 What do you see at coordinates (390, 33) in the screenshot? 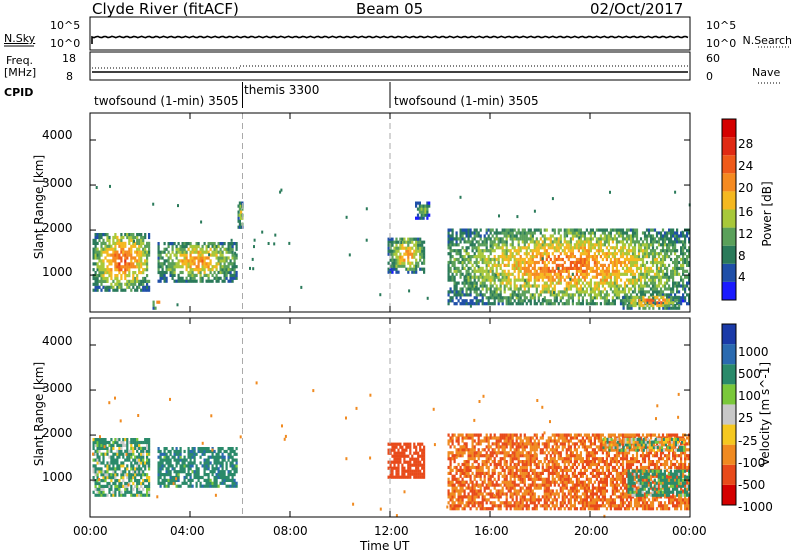
I see `nsky-panel` at bounding box center [390, 33].